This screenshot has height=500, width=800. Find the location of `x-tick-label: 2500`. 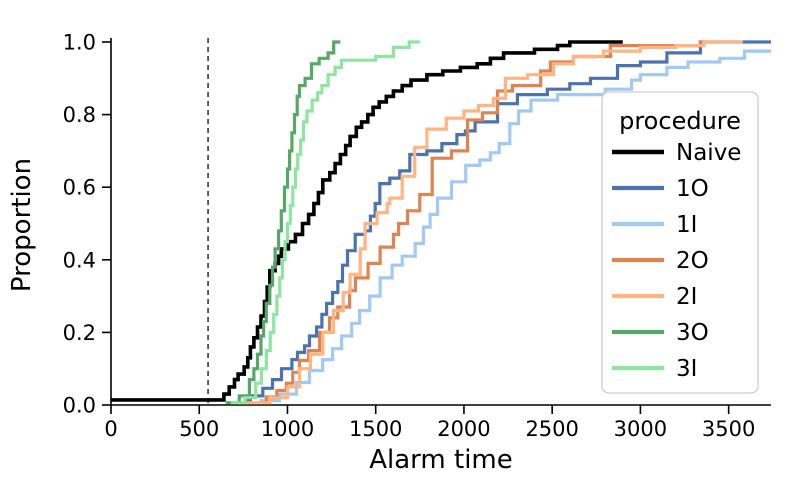

x-tick-label: 2500 is located at coordinates (551, 429).